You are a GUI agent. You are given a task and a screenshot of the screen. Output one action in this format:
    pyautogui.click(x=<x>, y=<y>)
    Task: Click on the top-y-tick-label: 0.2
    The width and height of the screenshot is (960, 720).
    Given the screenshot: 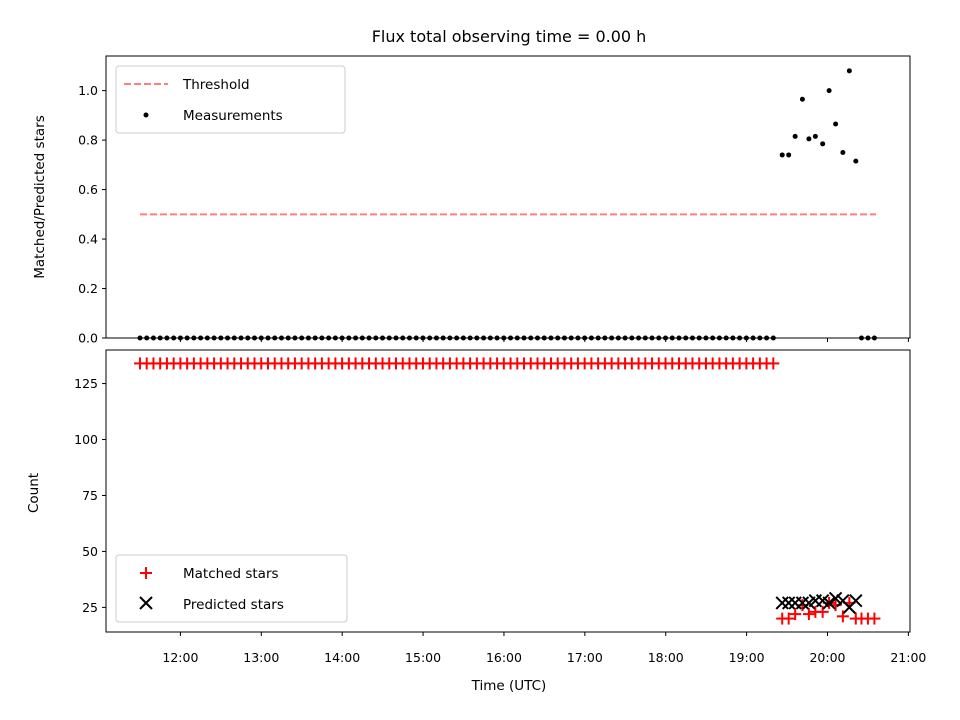 What is the action you would take?
    pyautogui.click(x=88, y=288)
    